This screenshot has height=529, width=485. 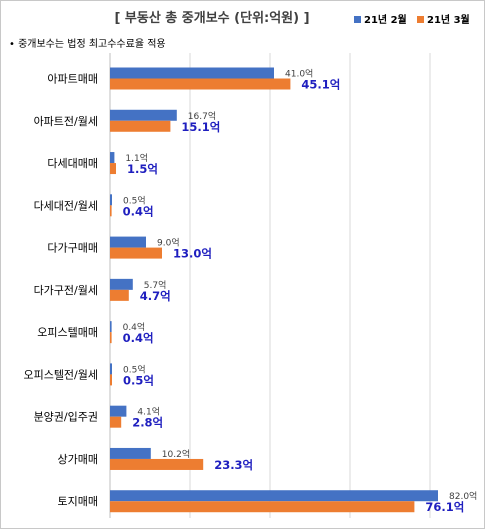 What do you see at coordinates (155, 285) in the screenshot?
I see `data-label-feb: 5.7억` at bounding box center [155, 285].